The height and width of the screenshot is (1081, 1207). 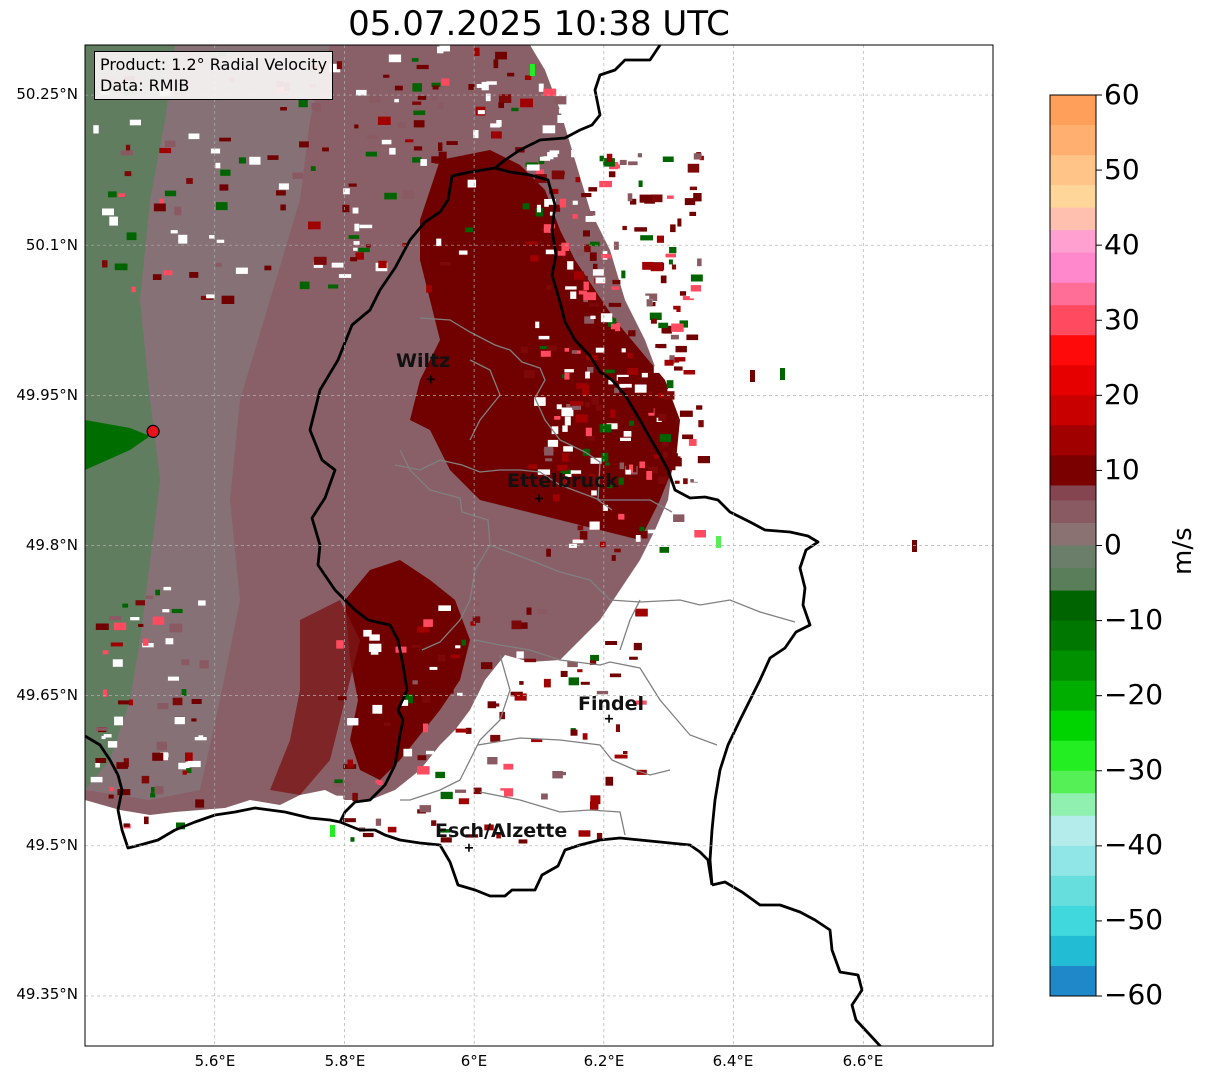 What do you see at coordinates (797, 963) in the screenshot?
I see `border-germany-france-south` at bounding box center [797, 963].